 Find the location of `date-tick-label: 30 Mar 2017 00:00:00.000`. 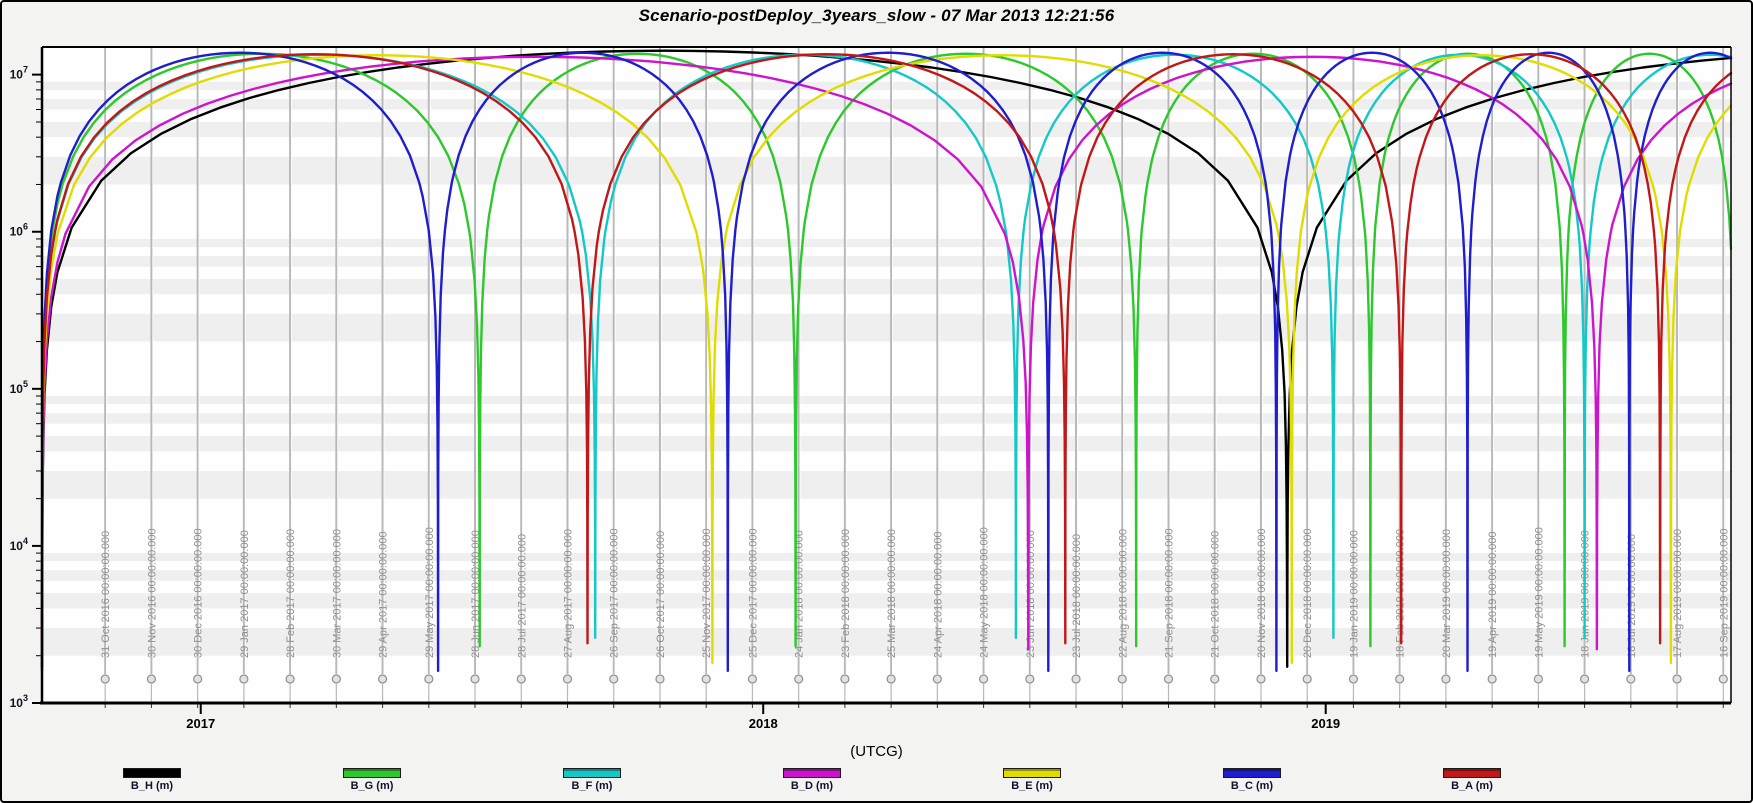

date-tick-label: 30 Mar 2017 00:00:00.000 is located at coordinates (337, 593).